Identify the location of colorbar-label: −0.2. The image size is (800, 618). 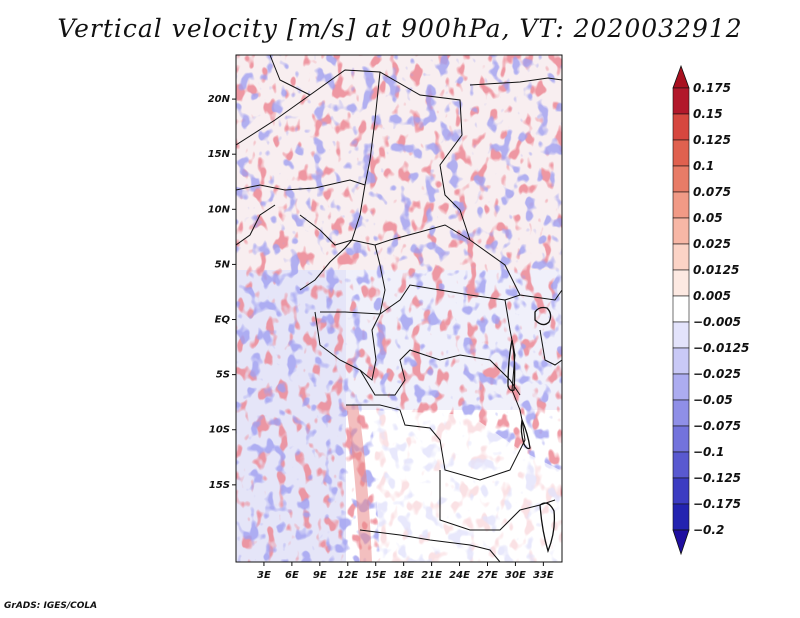
(708, 530).